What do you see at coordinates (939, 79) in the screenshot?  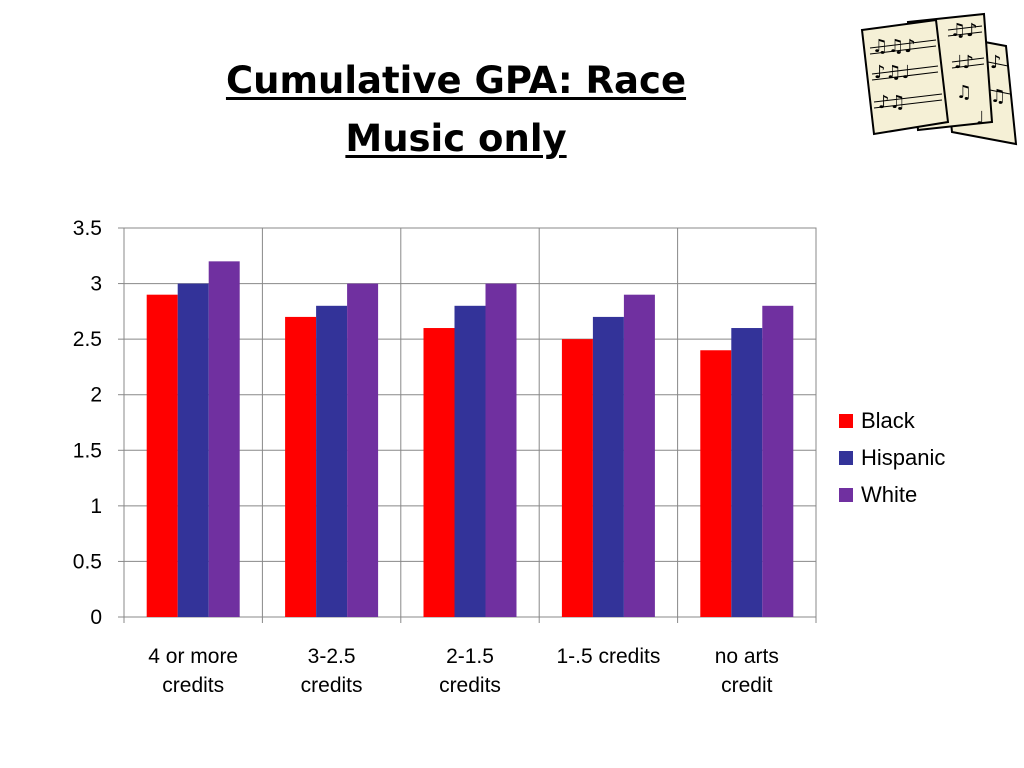 I see `sheet-music-icon: ♫♫♪ ♪♫♩ ♪♫ ♫♪ ♩♪ ♫ ♪ ♫ ♩` at bounding box center [939, 79].